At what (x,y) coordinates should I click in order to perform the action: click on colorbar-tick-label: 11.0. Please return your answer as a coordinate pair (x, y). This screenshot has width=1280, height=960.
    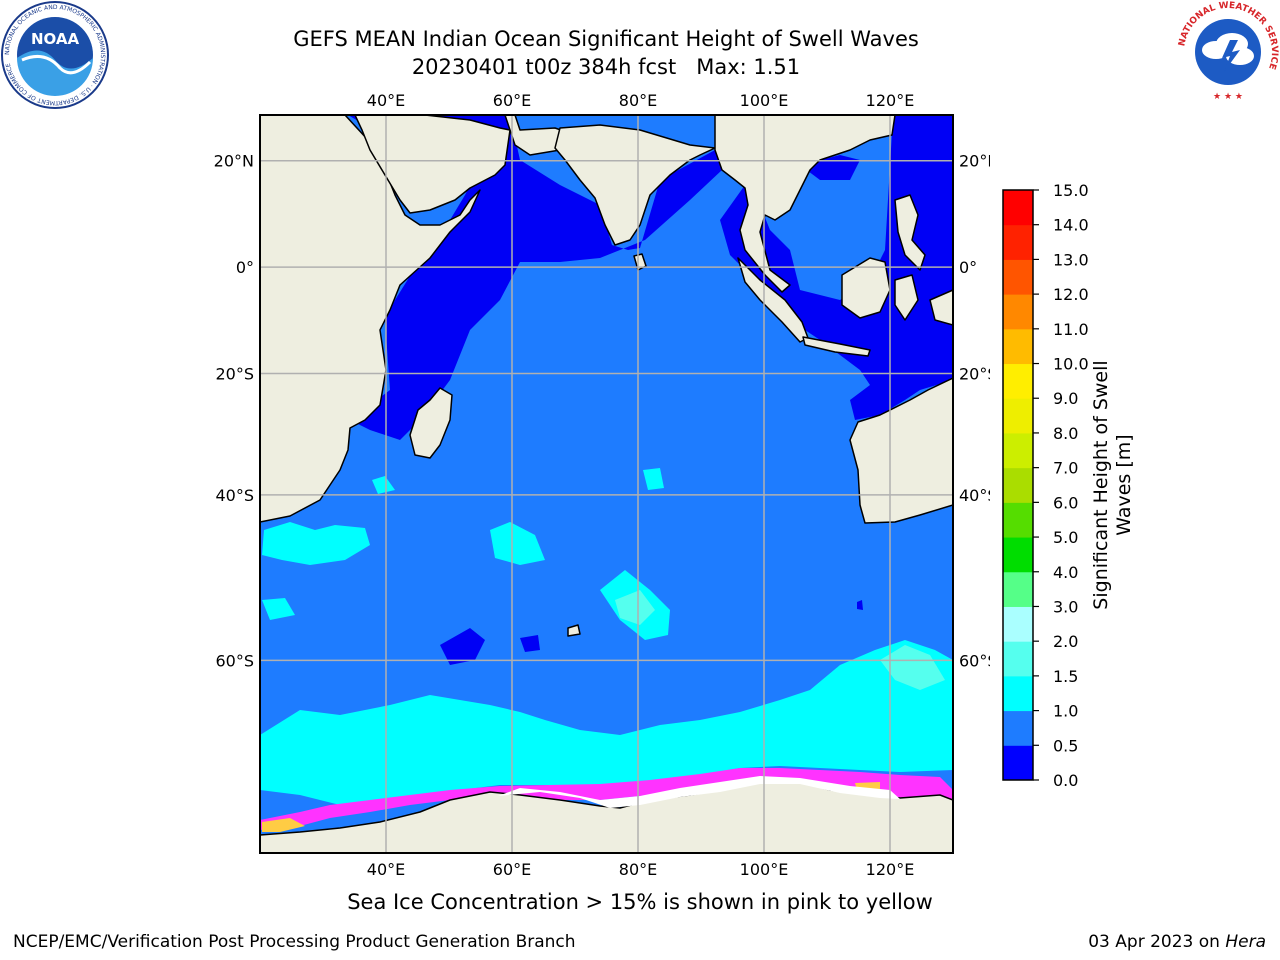
    Looking at the image, I should click on (1071, 329).